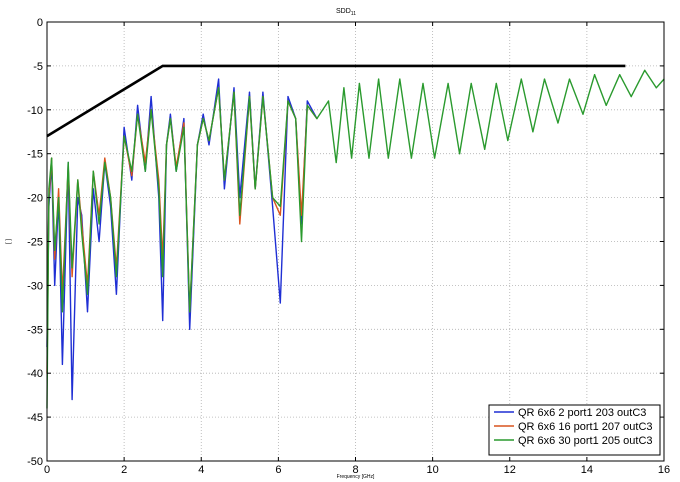  I want to click on x-axis-label: Frequency [GHz], so click(356, 477).